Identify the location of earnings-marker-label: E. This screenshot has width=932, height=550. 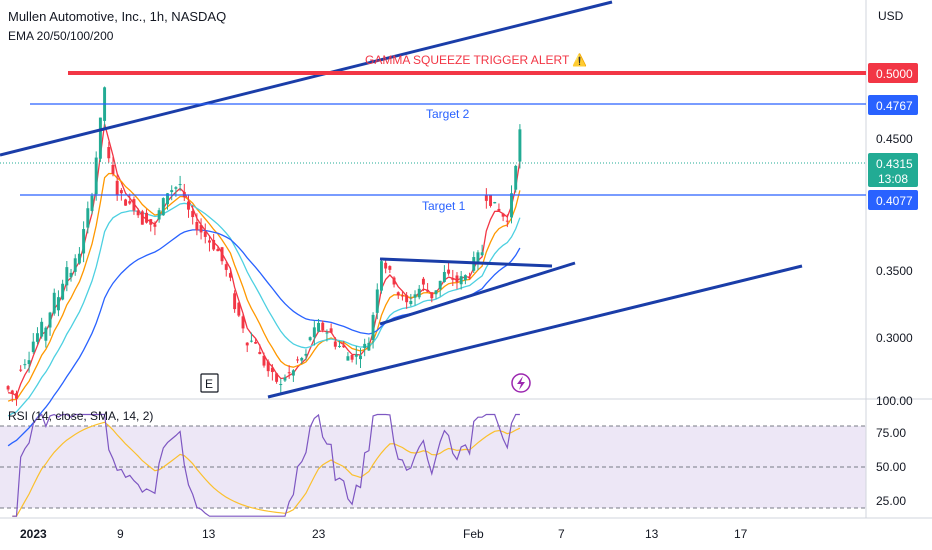
(209, 384).